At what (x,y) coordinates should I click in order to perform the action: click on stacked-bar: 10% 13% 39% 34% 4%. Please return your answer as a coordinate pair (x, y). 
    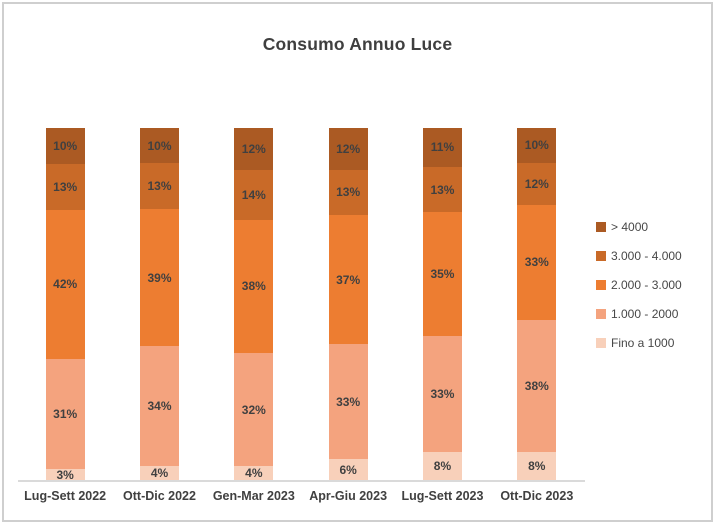
    Looking at the image, I should click on (159, 304).